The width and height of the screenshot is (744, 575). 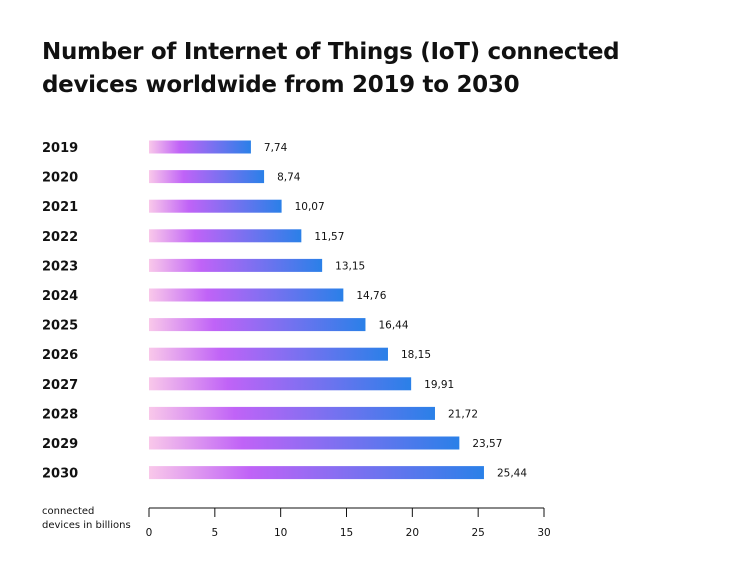 What do you see at coordinates (310, 207) in the screenshot?
I see `value-label: 10,07` at bounding box center [310, 207].